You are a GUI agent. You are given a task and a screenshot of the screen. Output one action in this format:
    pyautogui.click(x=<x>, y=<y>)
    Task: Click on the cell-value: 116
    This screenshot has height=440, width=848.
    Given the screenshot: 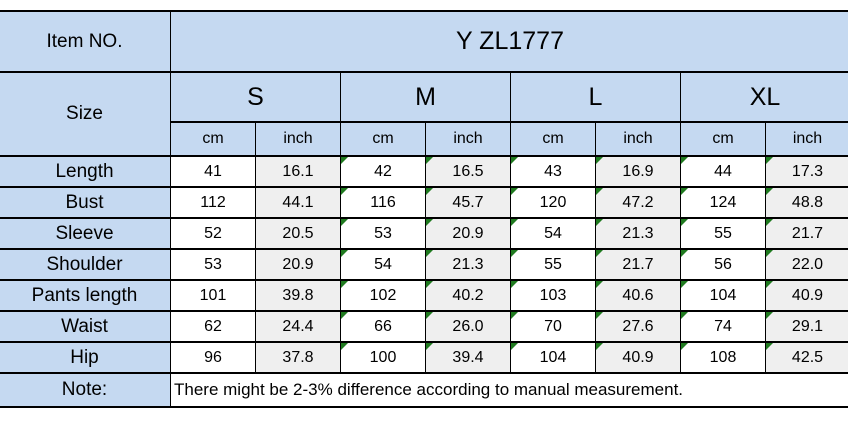 What is the action you would take?
    pyautogui.click(x=383, y=202)
    